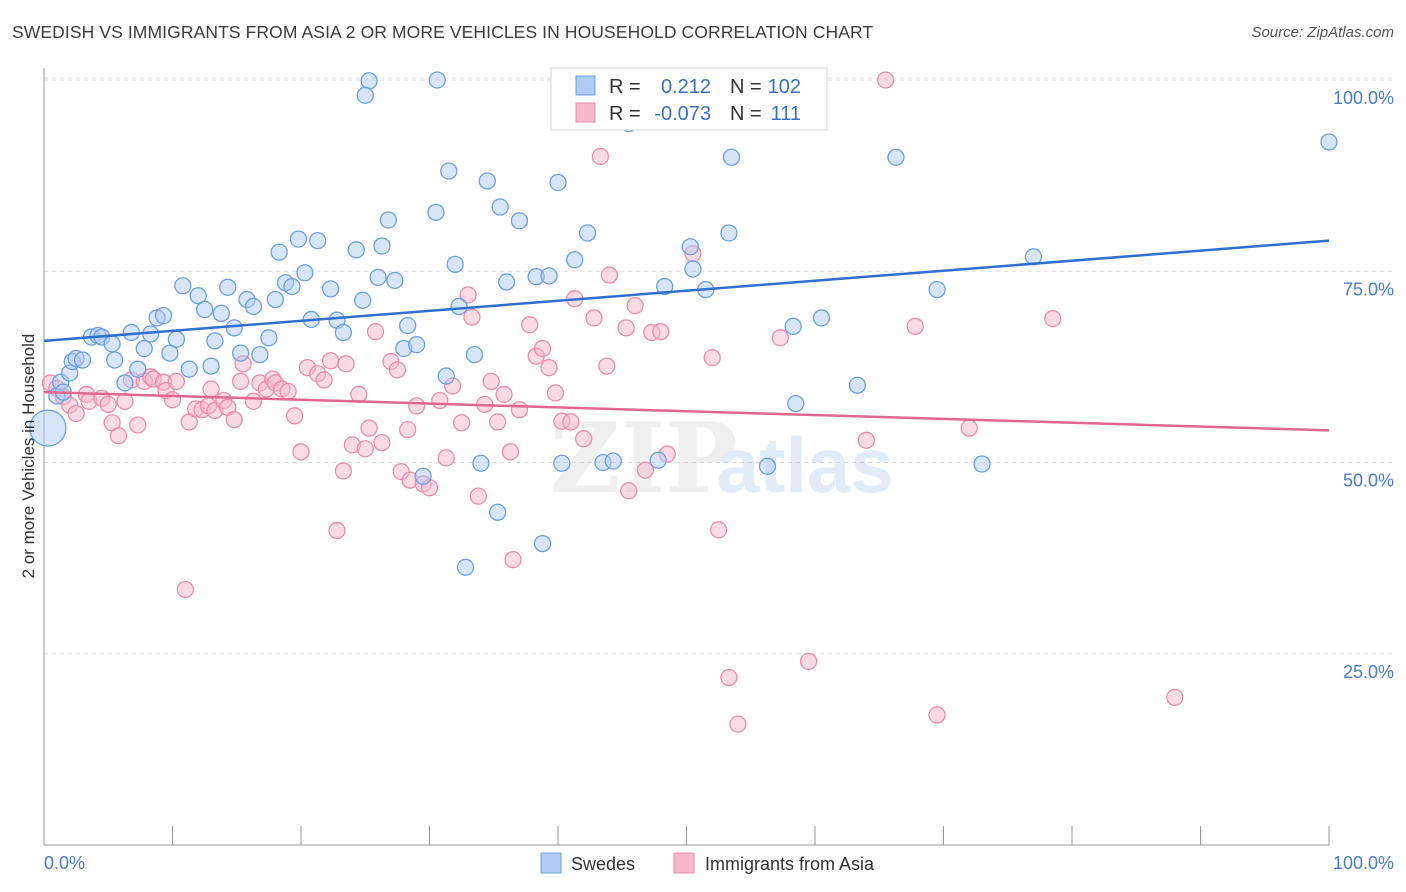  What do you see at coordinates (1368, 289) in the screenshot?
I see `y-tick-label: 75.0%` at bounding box center [1368, 289].